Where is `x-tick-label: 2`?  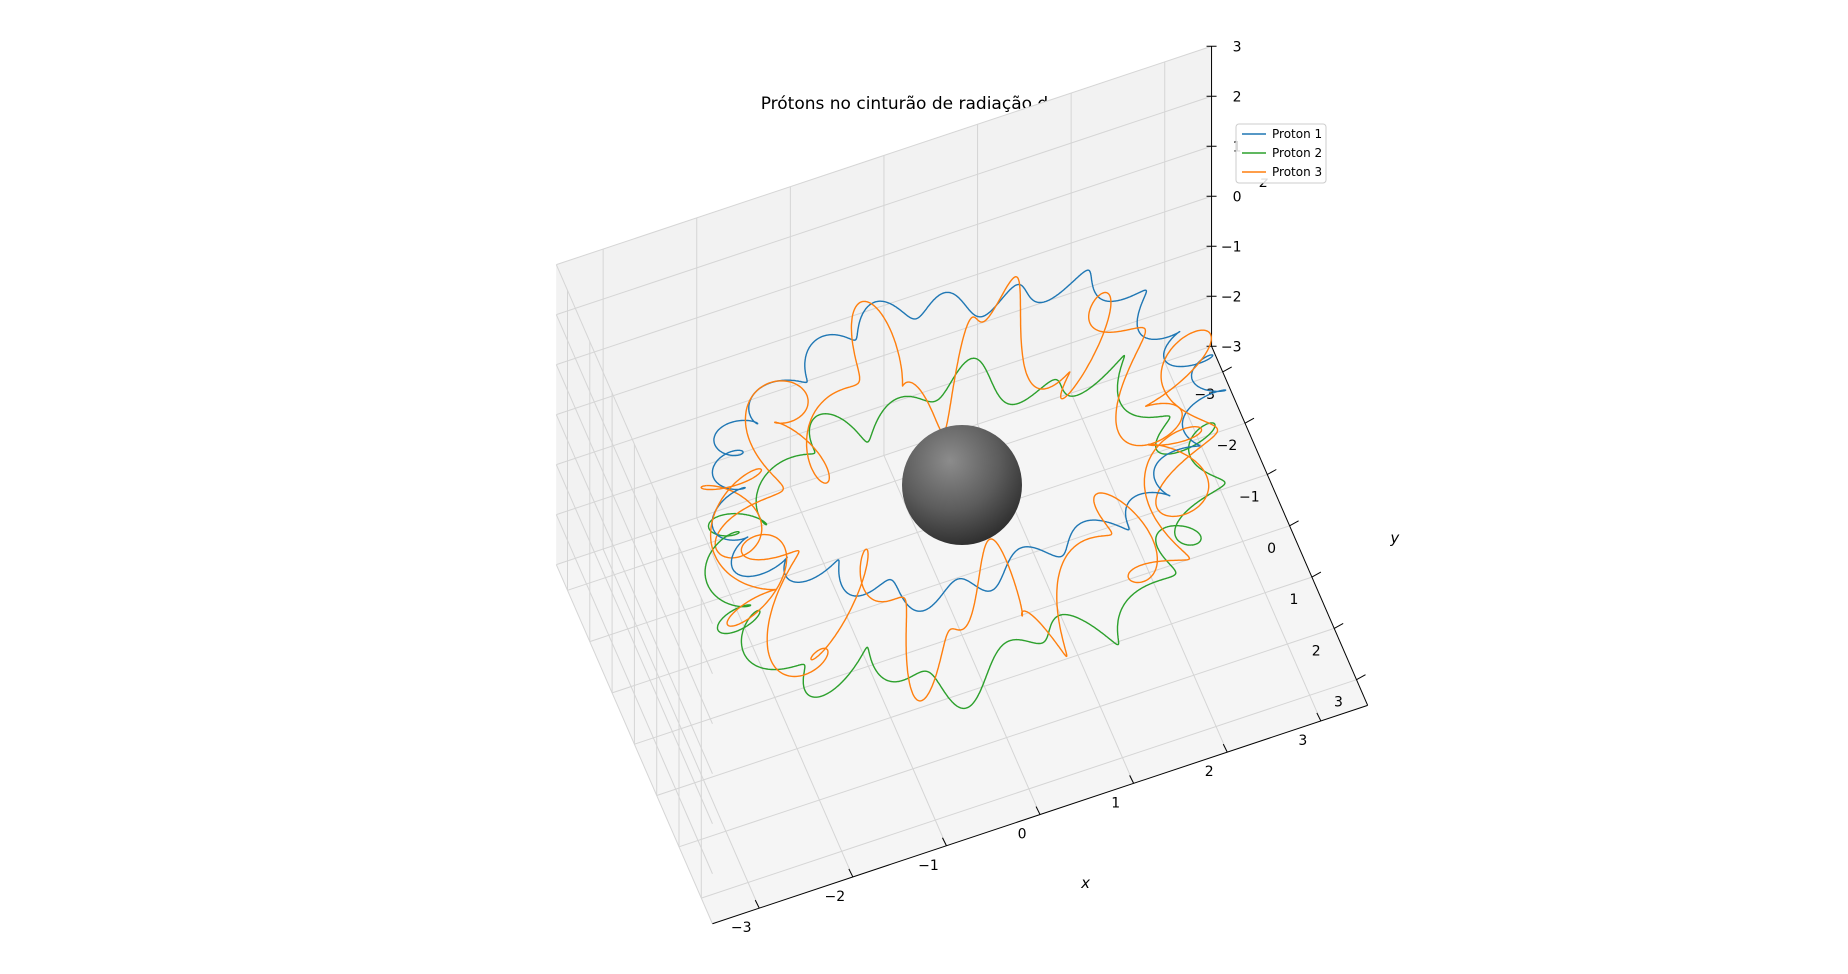
x-tick-label: 2 is located at coordinates (1209, 772).